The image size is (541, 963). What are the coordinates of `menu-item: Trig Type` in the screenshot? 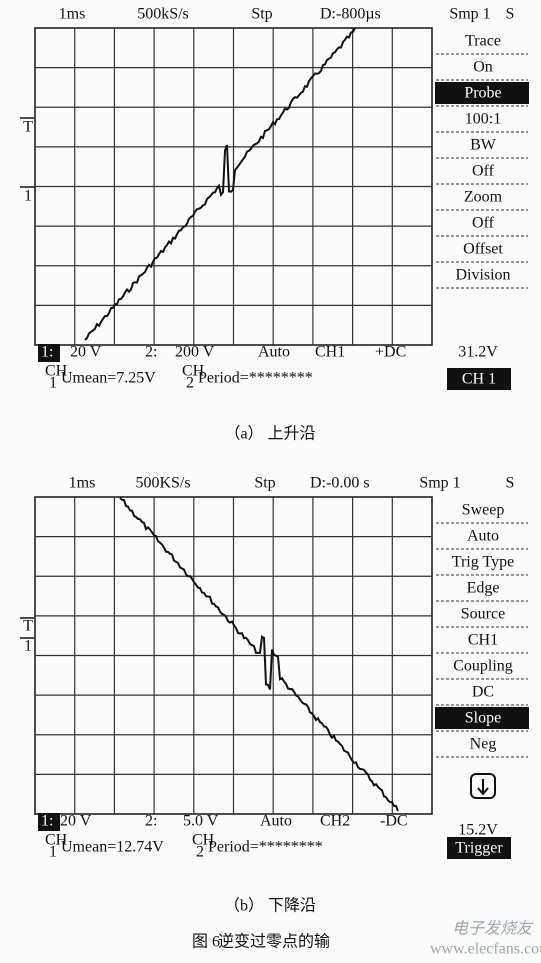 It's located at (483, 562).